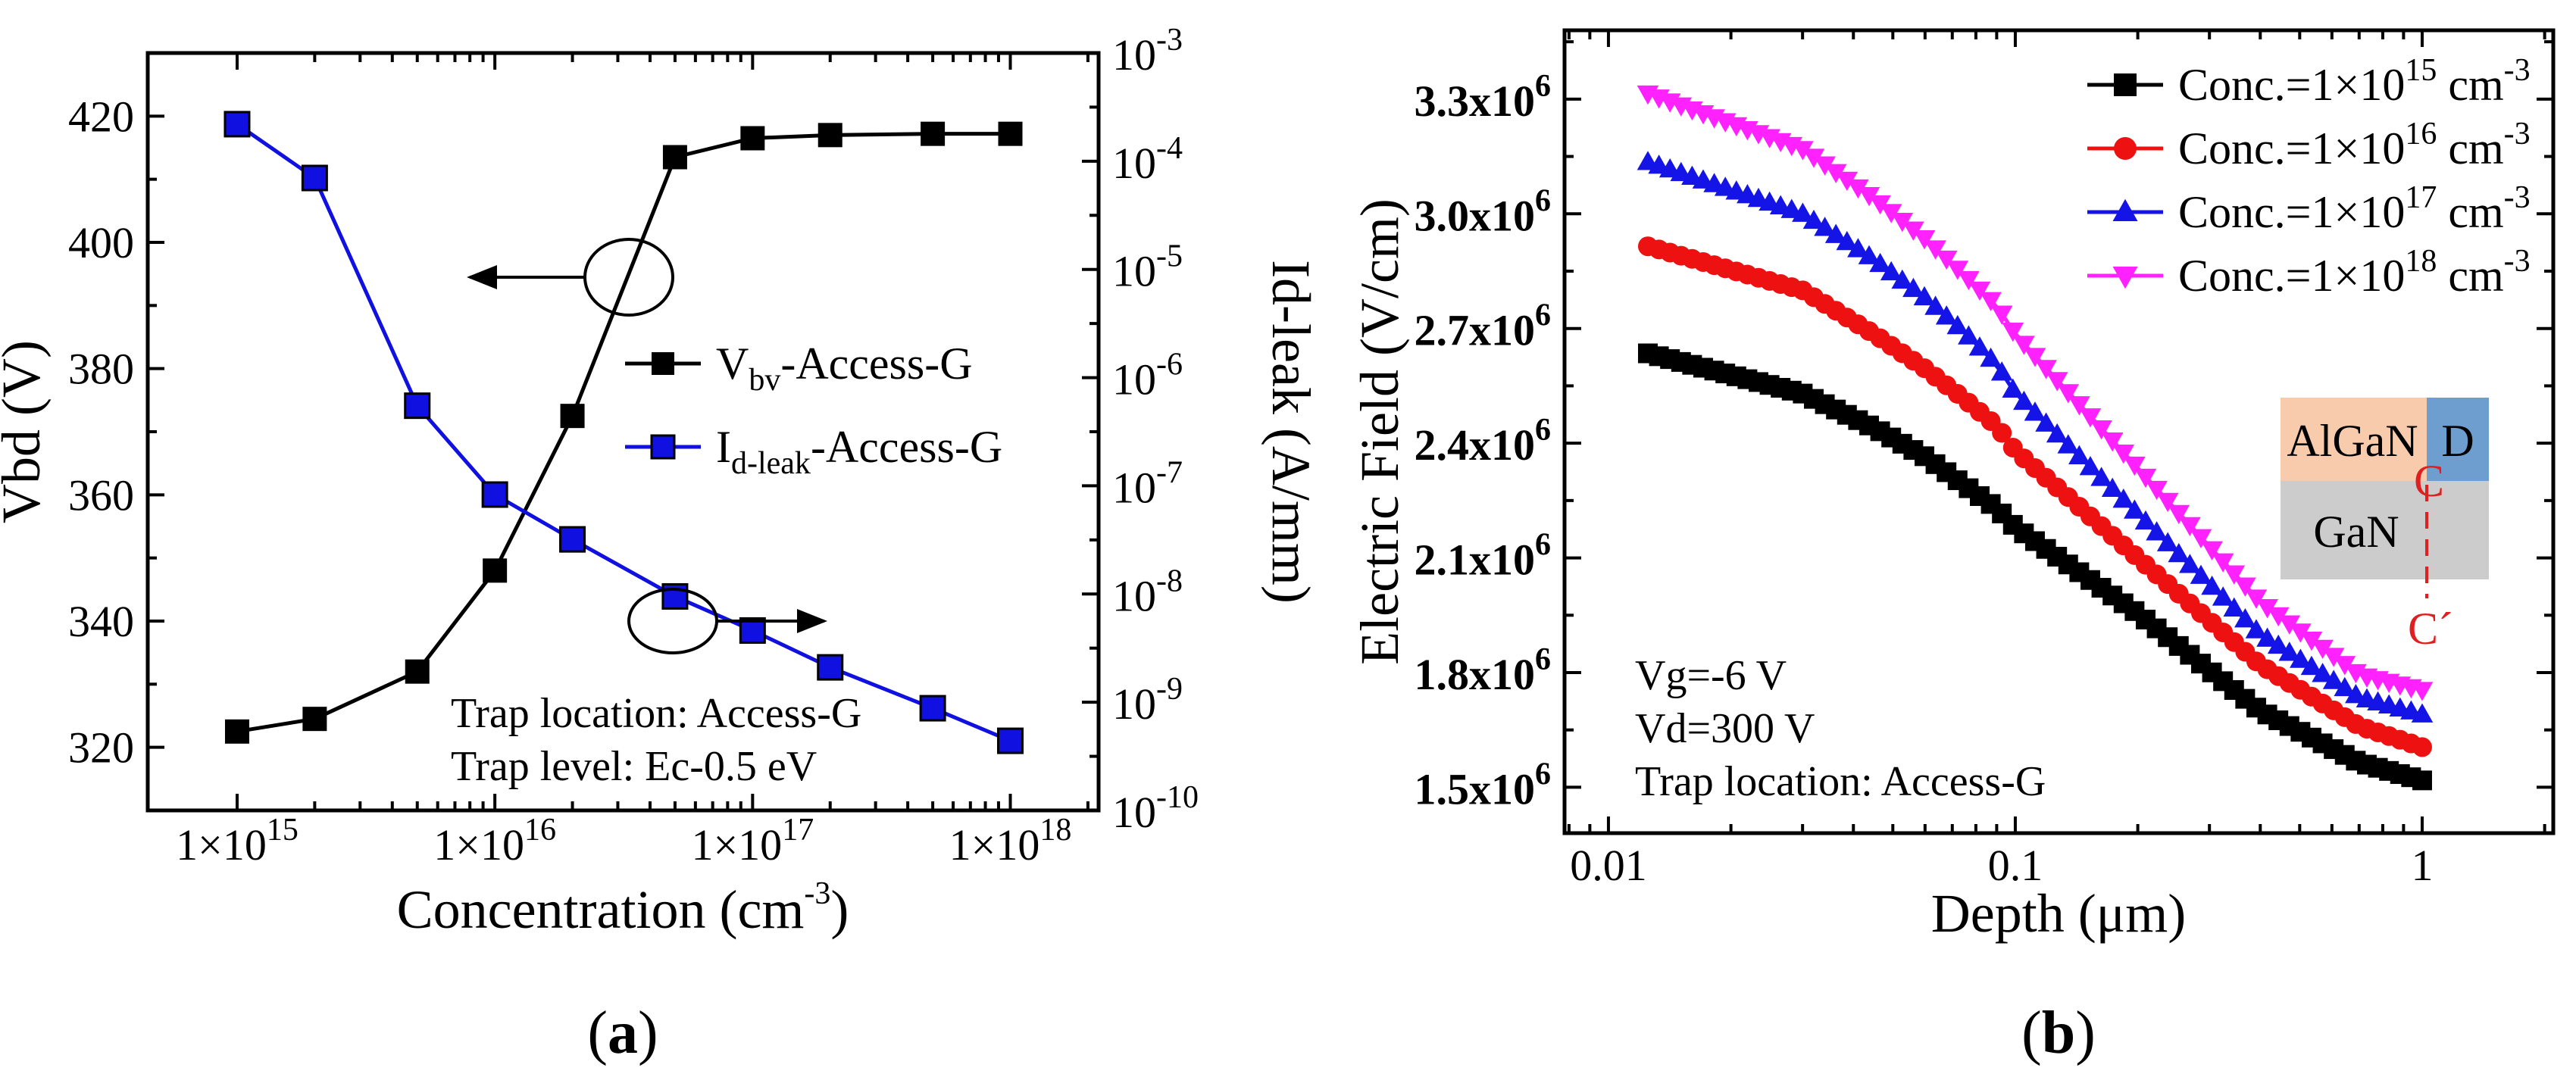  I want to click on panel-a-y2-tick-label: 10⁻⁹, so click(1147, 701).